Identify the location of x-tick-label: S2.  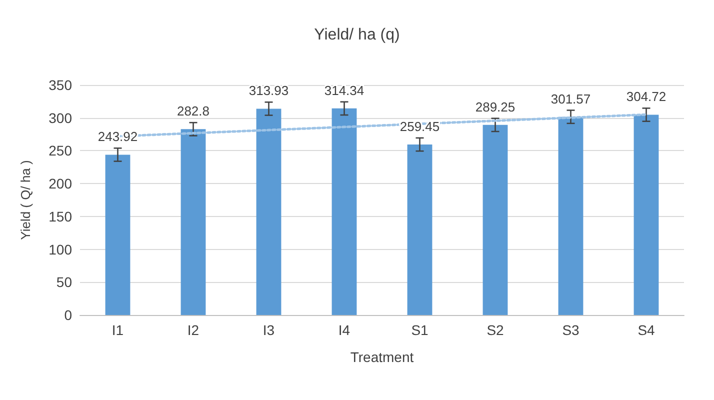
(495, 330).